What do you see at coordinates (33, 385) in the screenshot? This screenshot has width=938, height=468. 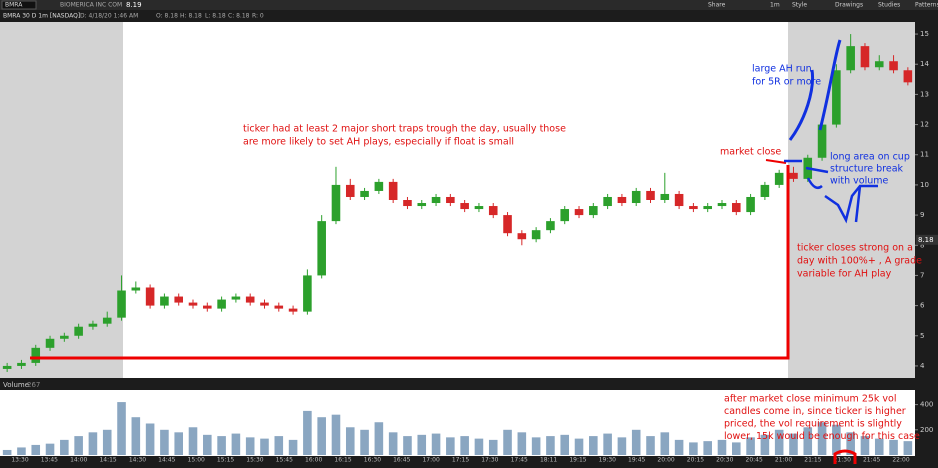 I see `volume-value: 267` at bounding box center [33, 385].